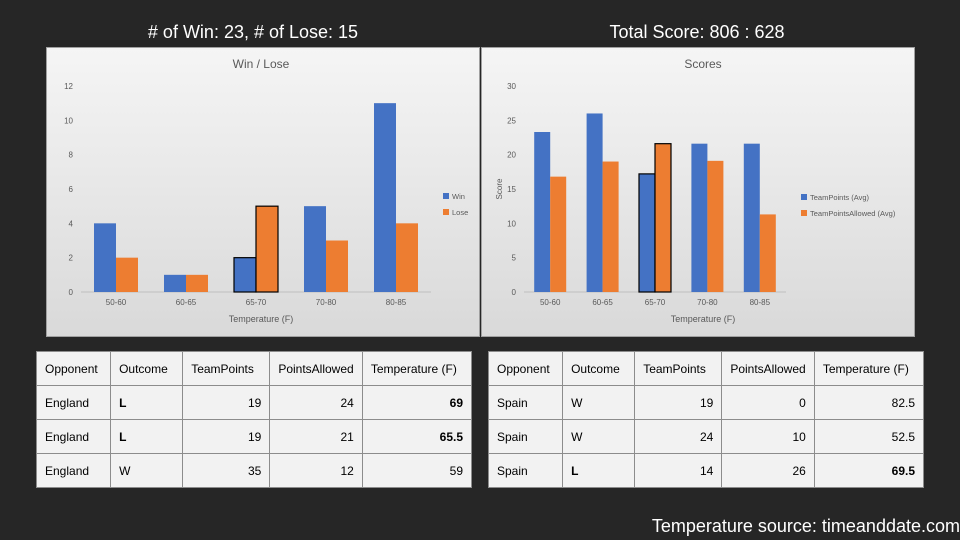  I want to click on cell-temperature: 65.5, so click(417, 436).